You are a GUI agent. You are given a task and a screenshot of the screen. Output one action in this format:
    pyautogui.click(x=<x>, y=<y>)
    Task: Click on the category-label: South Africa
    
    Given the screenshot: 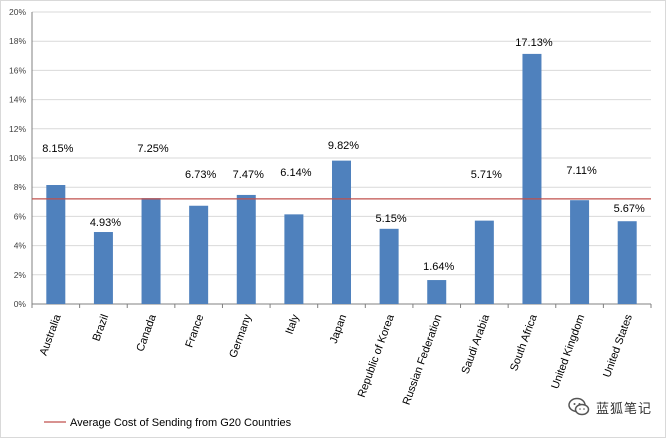 What is the action you would take?
    pyautogui.click(x=524, y=342)
    